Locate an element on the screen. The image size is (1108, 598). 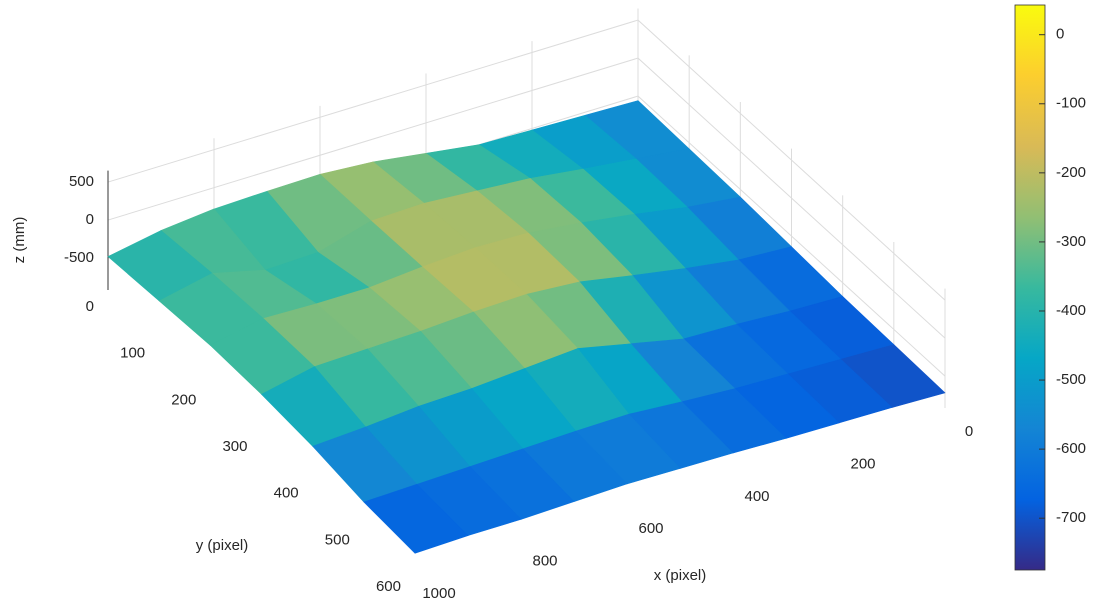
z-tick-label: 500 is located at coordinates (81, 181).